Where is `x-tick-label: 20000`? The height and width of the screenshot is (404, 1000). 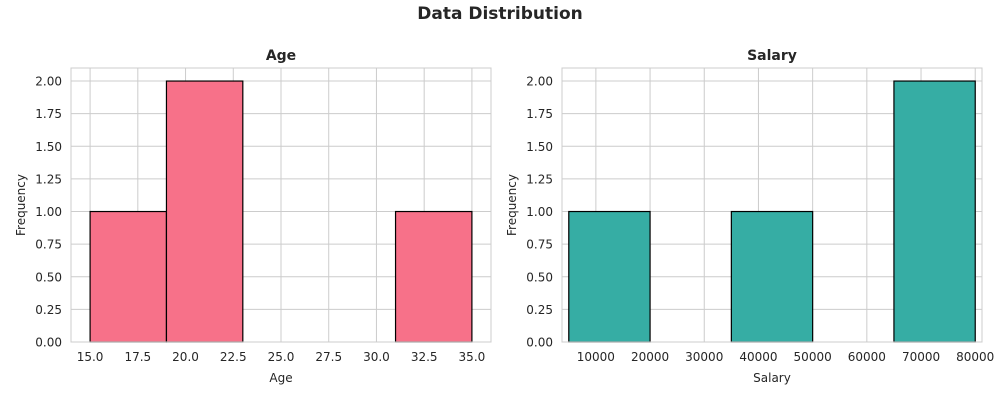 x-tick-label: 20000 is located at coordinates (650, 357).